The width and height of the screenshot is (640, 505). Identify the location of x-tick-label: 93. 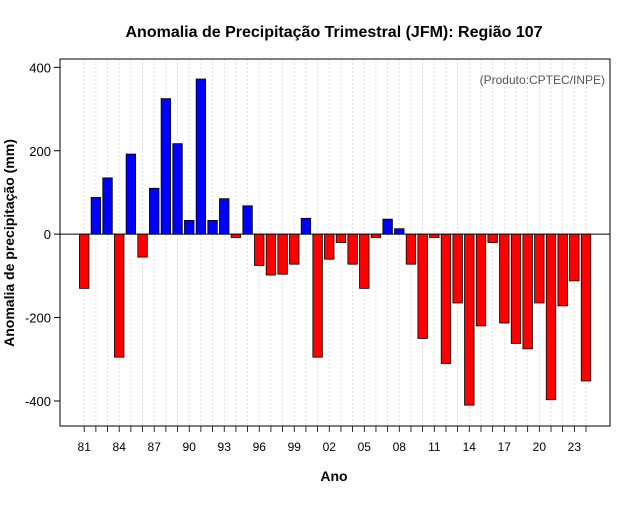
(225, 447).